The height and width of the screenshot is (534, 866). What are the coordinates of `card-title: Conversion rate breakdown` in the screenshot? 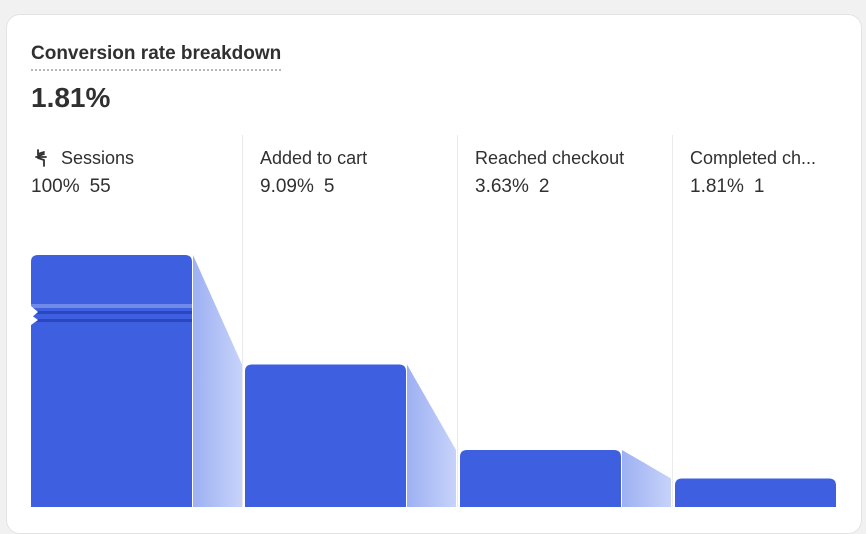 It's located at (156, 56).